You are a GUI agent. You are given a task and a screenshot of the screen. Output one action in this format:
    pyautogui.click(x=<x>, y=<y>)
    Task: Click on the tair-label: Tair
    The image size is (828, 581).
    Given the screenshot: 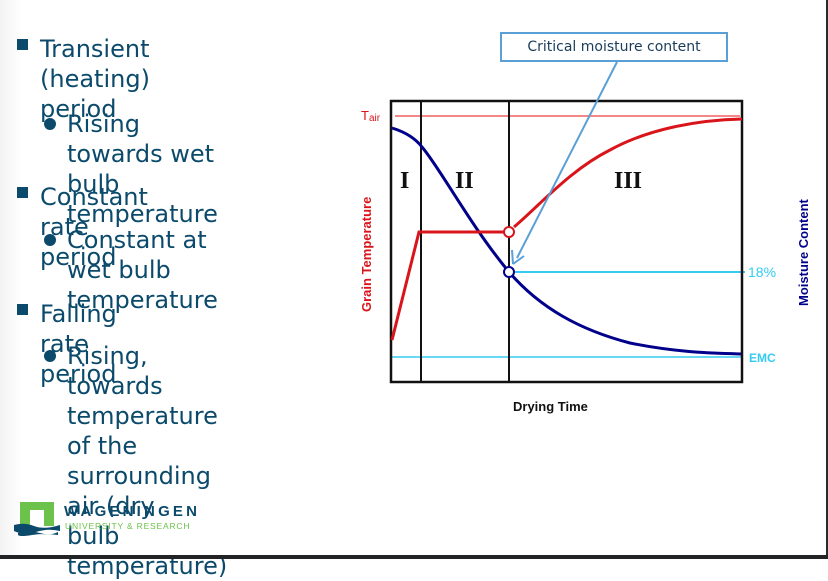 What is the action you would take?
    pyautogui.click(x=371, y=116)
    